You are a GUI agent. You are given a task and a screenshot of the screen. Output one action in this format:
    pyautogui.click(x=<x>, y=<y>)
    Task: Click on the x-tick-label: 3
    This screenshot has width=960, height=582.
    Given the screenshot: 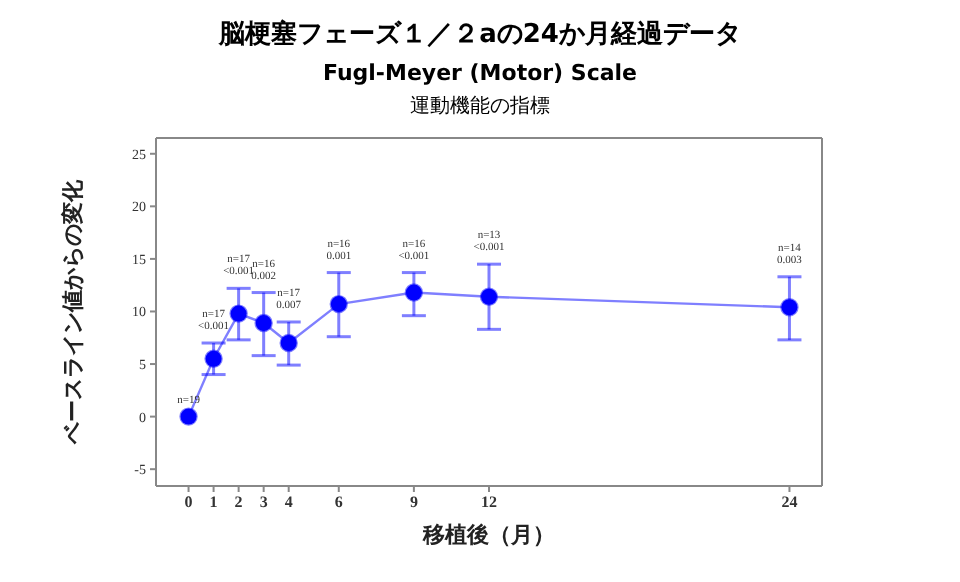 What is the action you would take?
    pyautogui.click(x=263, y=502)
    